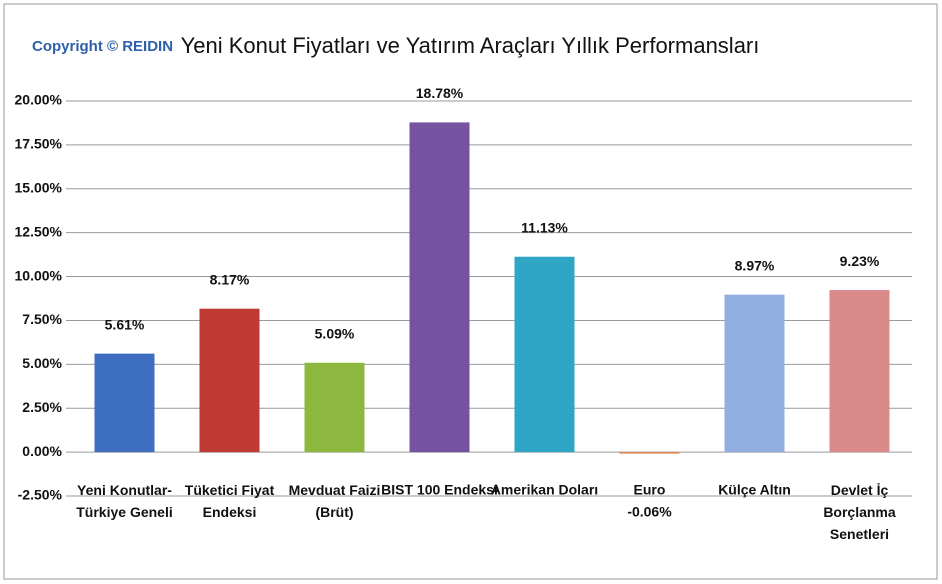 The image size is (942, 584). I want to click on value-label: 8.17%, so click(230, 279).